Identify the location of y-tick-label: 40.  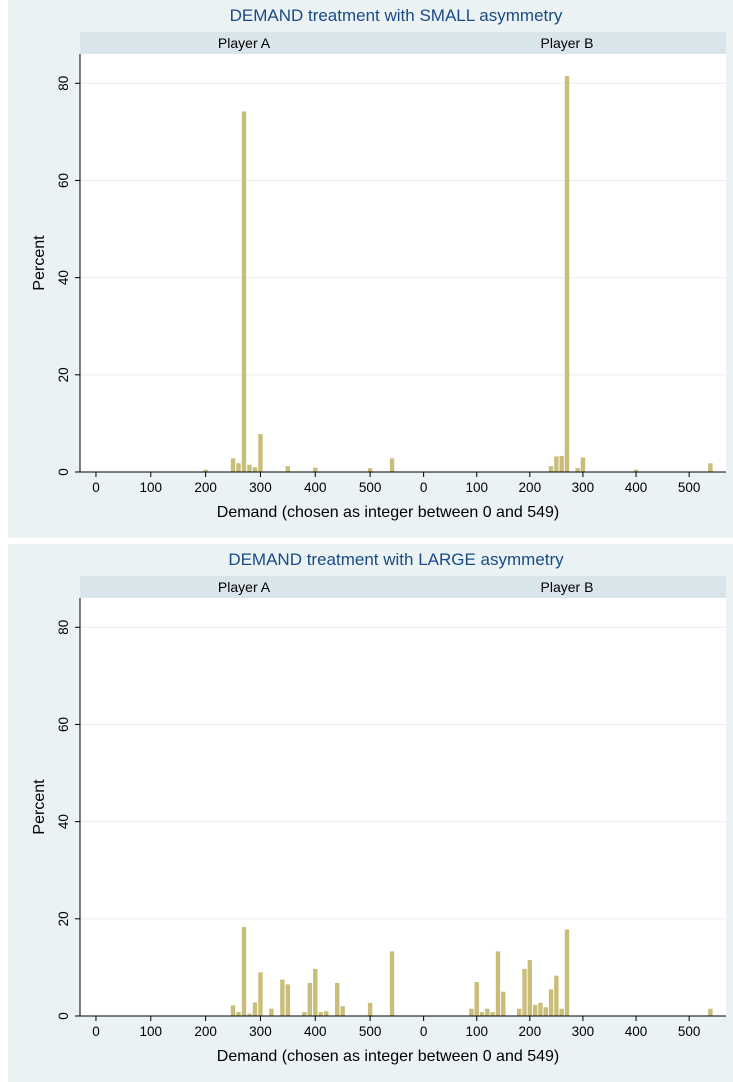
(63, 821).